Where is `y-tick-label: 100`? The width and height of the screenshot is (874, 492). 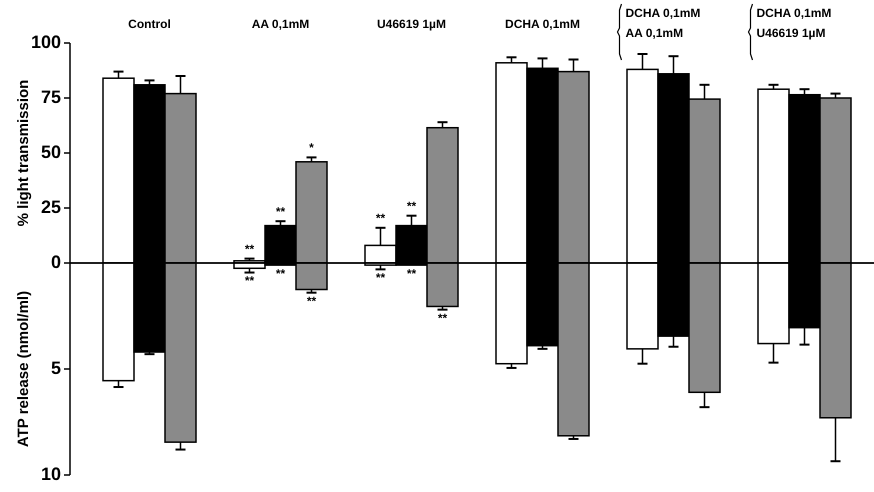
y-tick-label: 100 is located at coordinates (45, 42).